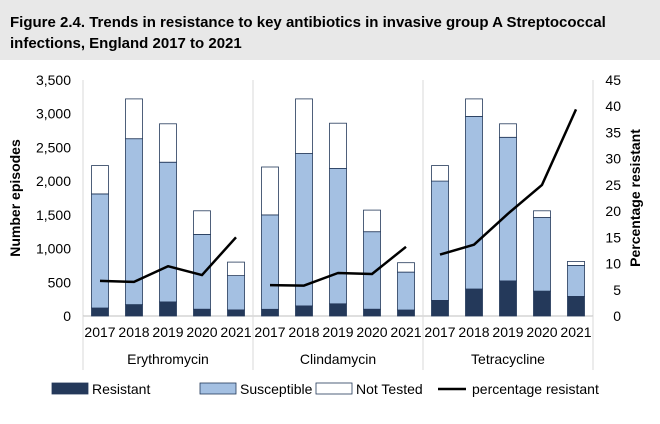 Image resolution: width=660 pixels, height=424 pixels. I want to click on x-group-label: Clindamycin, so click(338, 359).